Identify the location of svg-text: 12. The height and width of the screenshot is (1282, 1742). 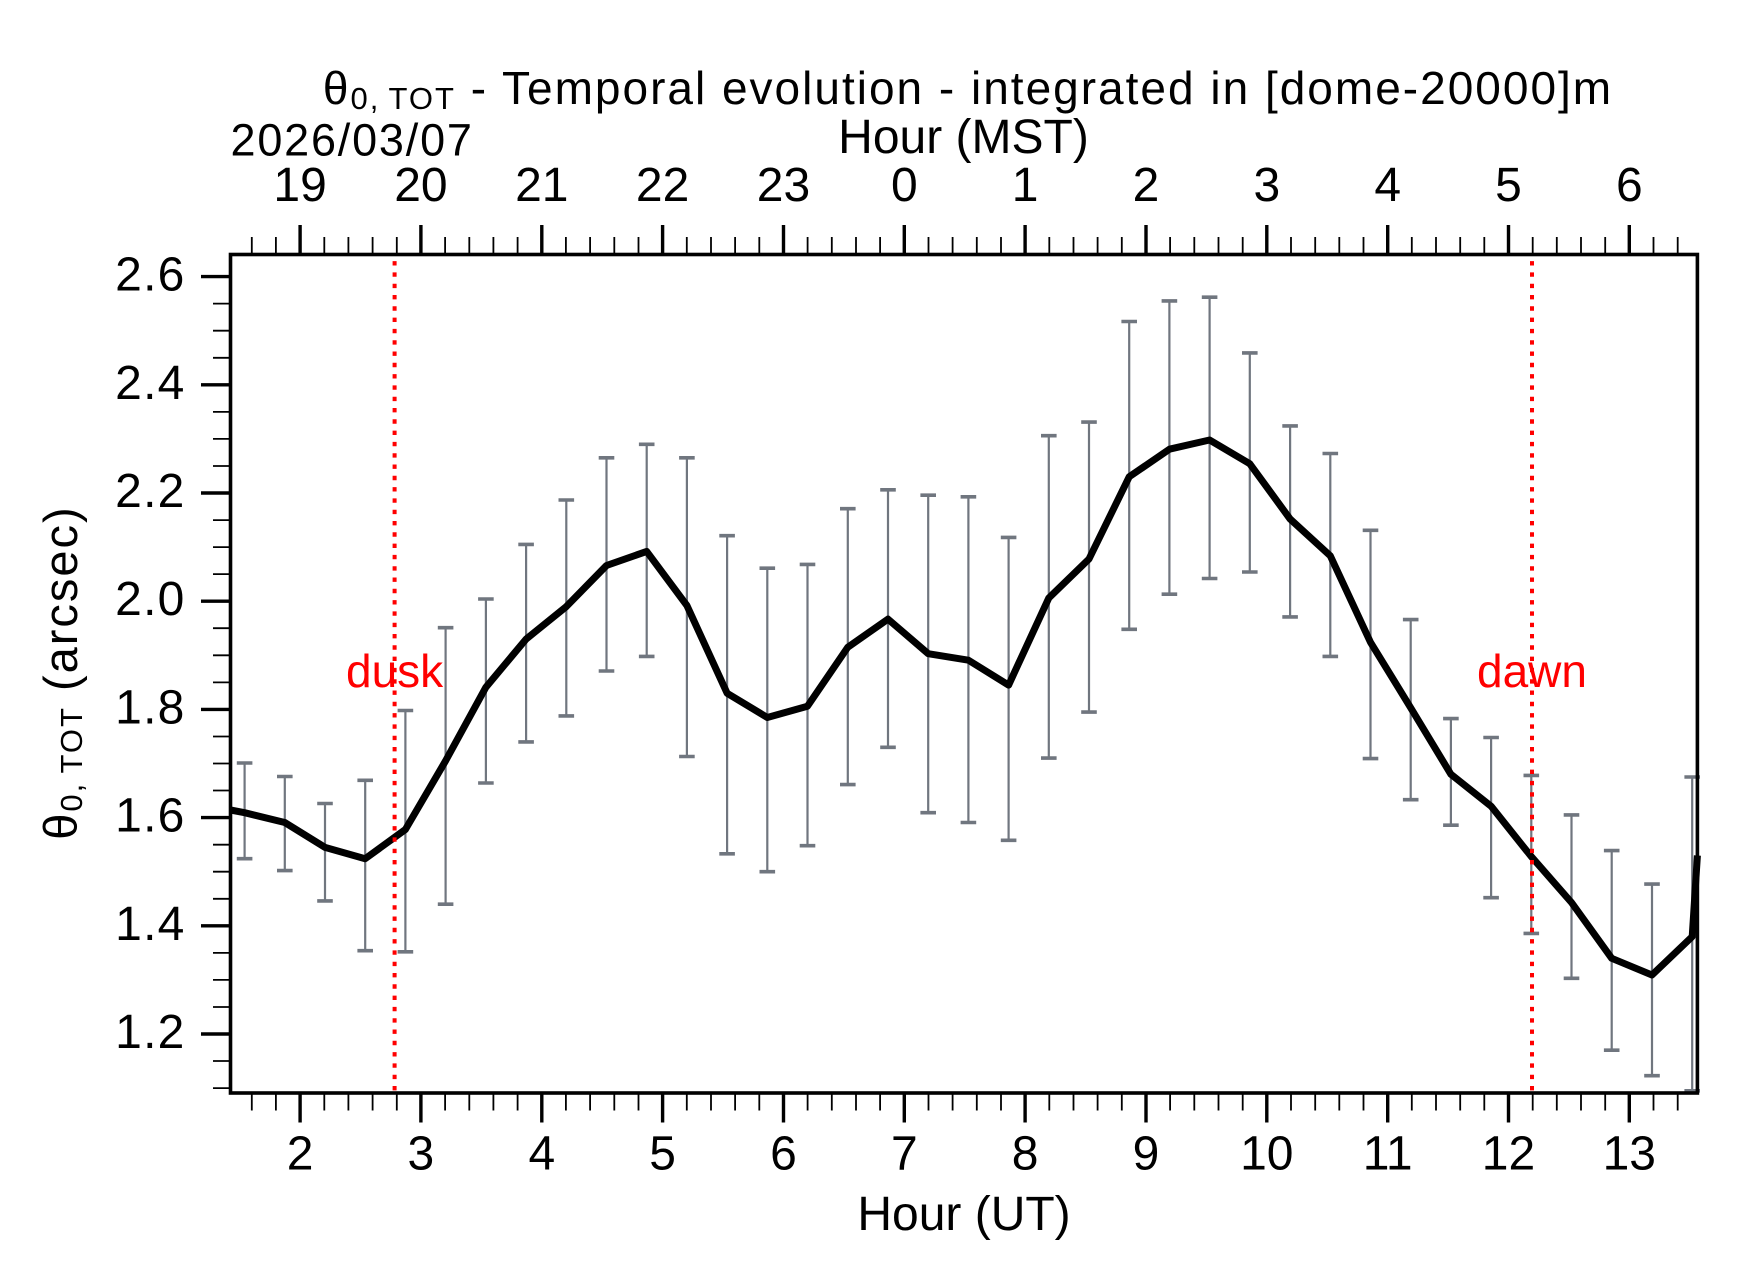
(1508, 1154).